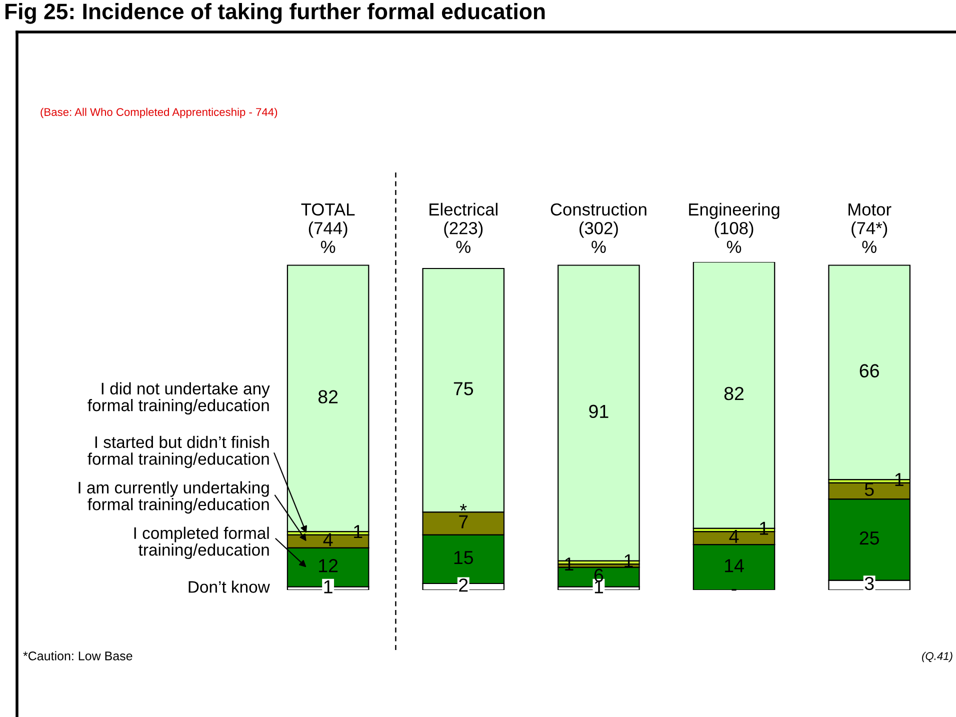 The image size is (956, 717). What do you see at coordinates (869, 583) in the screenshot?
I see `data-label: 3` at bounding box center [869, 583].